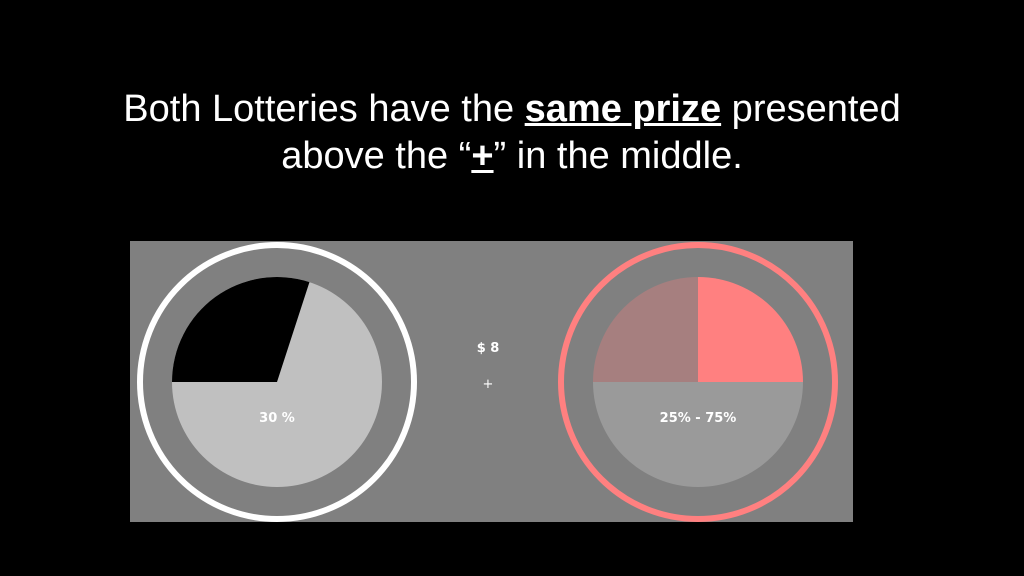 The image size is (1024, 576). Describe the element at coordinates (750, 329) in the screenshot. I see `right-lottery-sure-win-quadrant` at that location.